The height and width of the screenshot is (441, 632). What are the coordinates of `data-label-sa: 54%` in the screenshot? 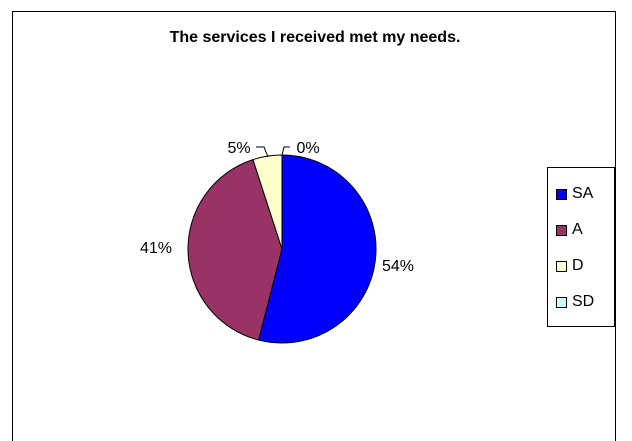 It's located at (398, 266).